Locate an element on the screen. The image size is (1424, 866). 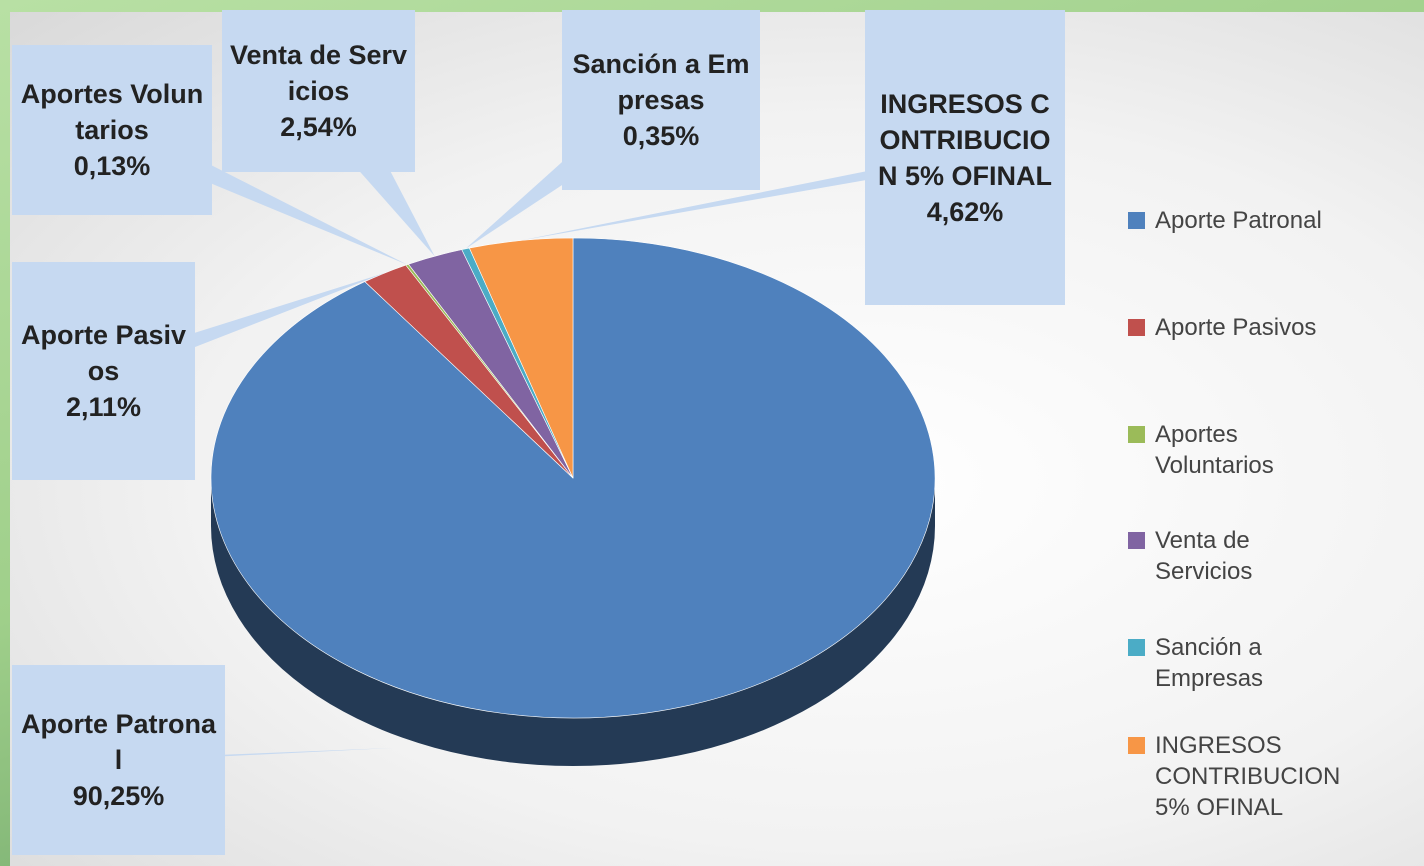
legend-item: Venta de Servicios is located at coordinates (1273, 556).